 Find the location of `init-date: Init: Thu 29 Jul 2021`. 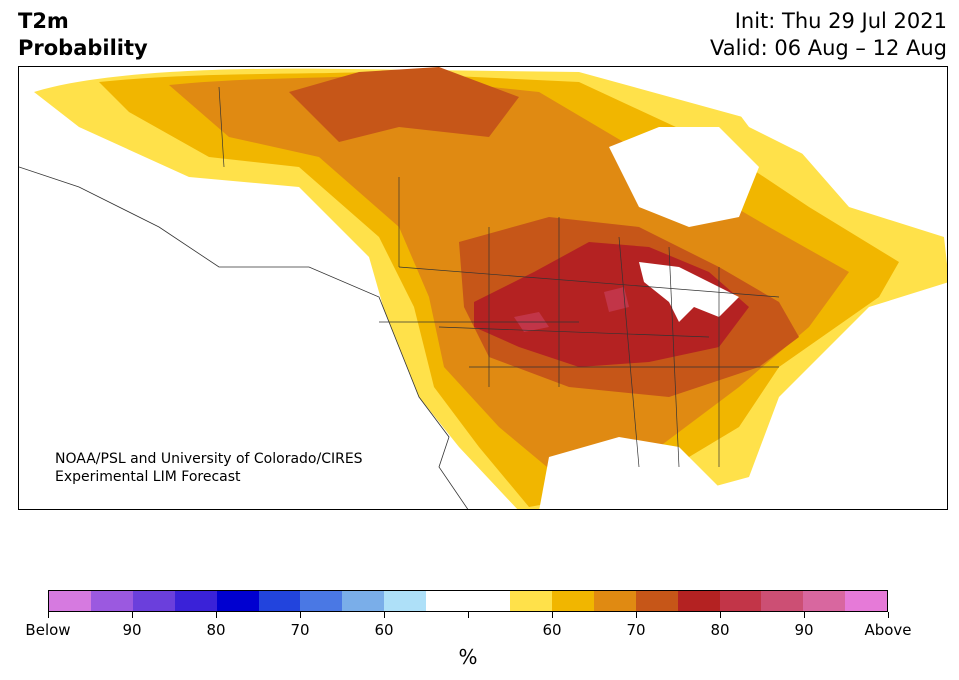

init-date: Init: Thu 29 Jul 2021 is located at coordinates (840, 21).